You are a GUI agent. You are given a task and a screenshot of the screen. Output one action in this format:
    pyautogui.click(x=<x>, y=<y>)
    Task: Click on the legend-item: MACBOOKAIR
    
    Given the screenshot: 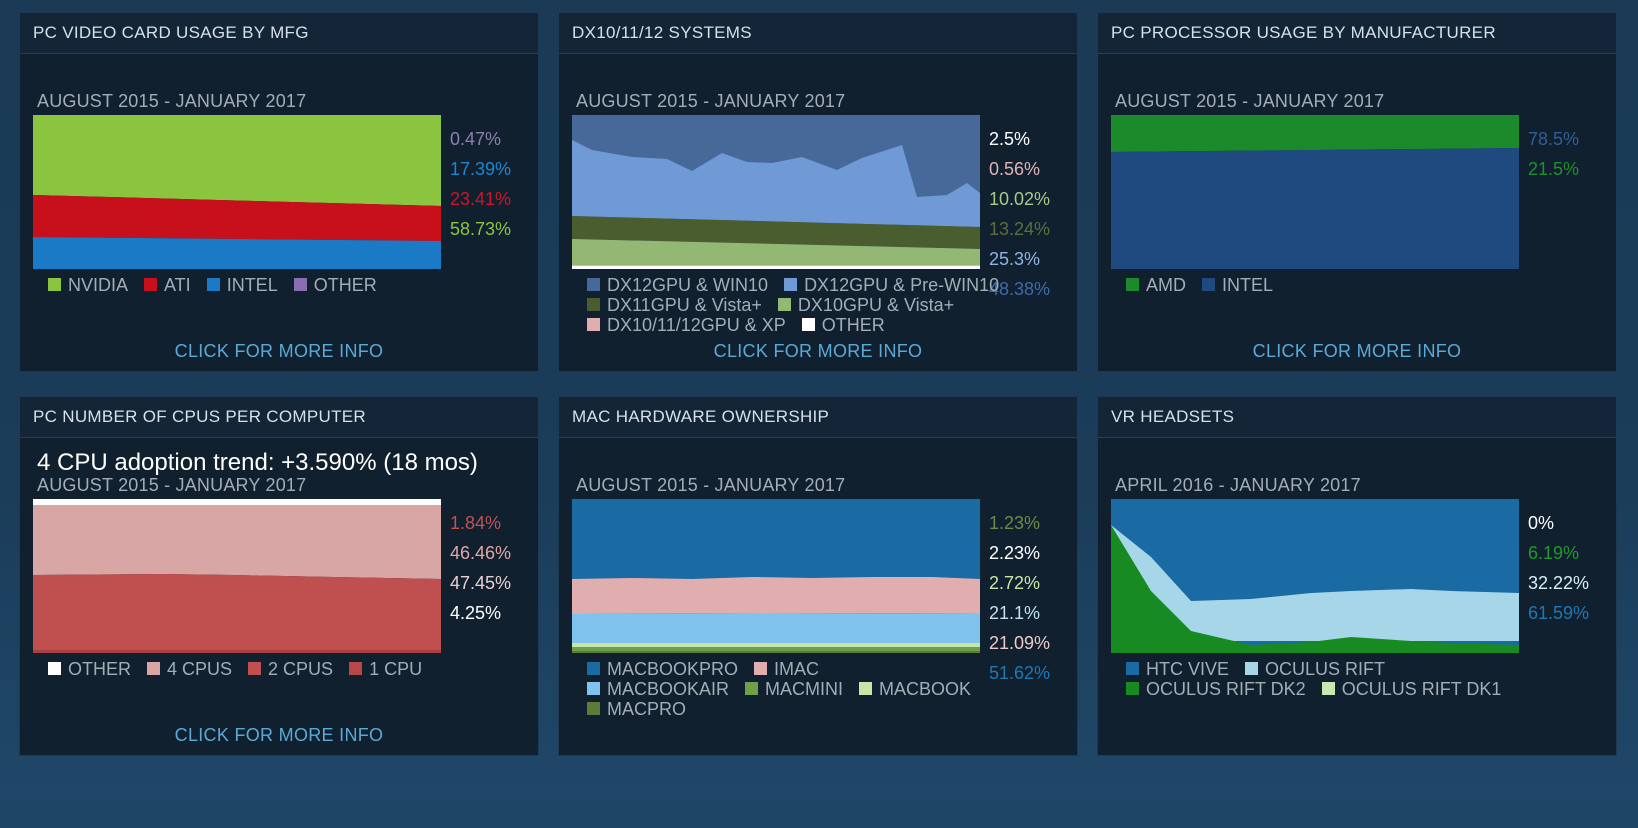 What is the action you would take?
    pyautogui.click(x=658, y=689)
    